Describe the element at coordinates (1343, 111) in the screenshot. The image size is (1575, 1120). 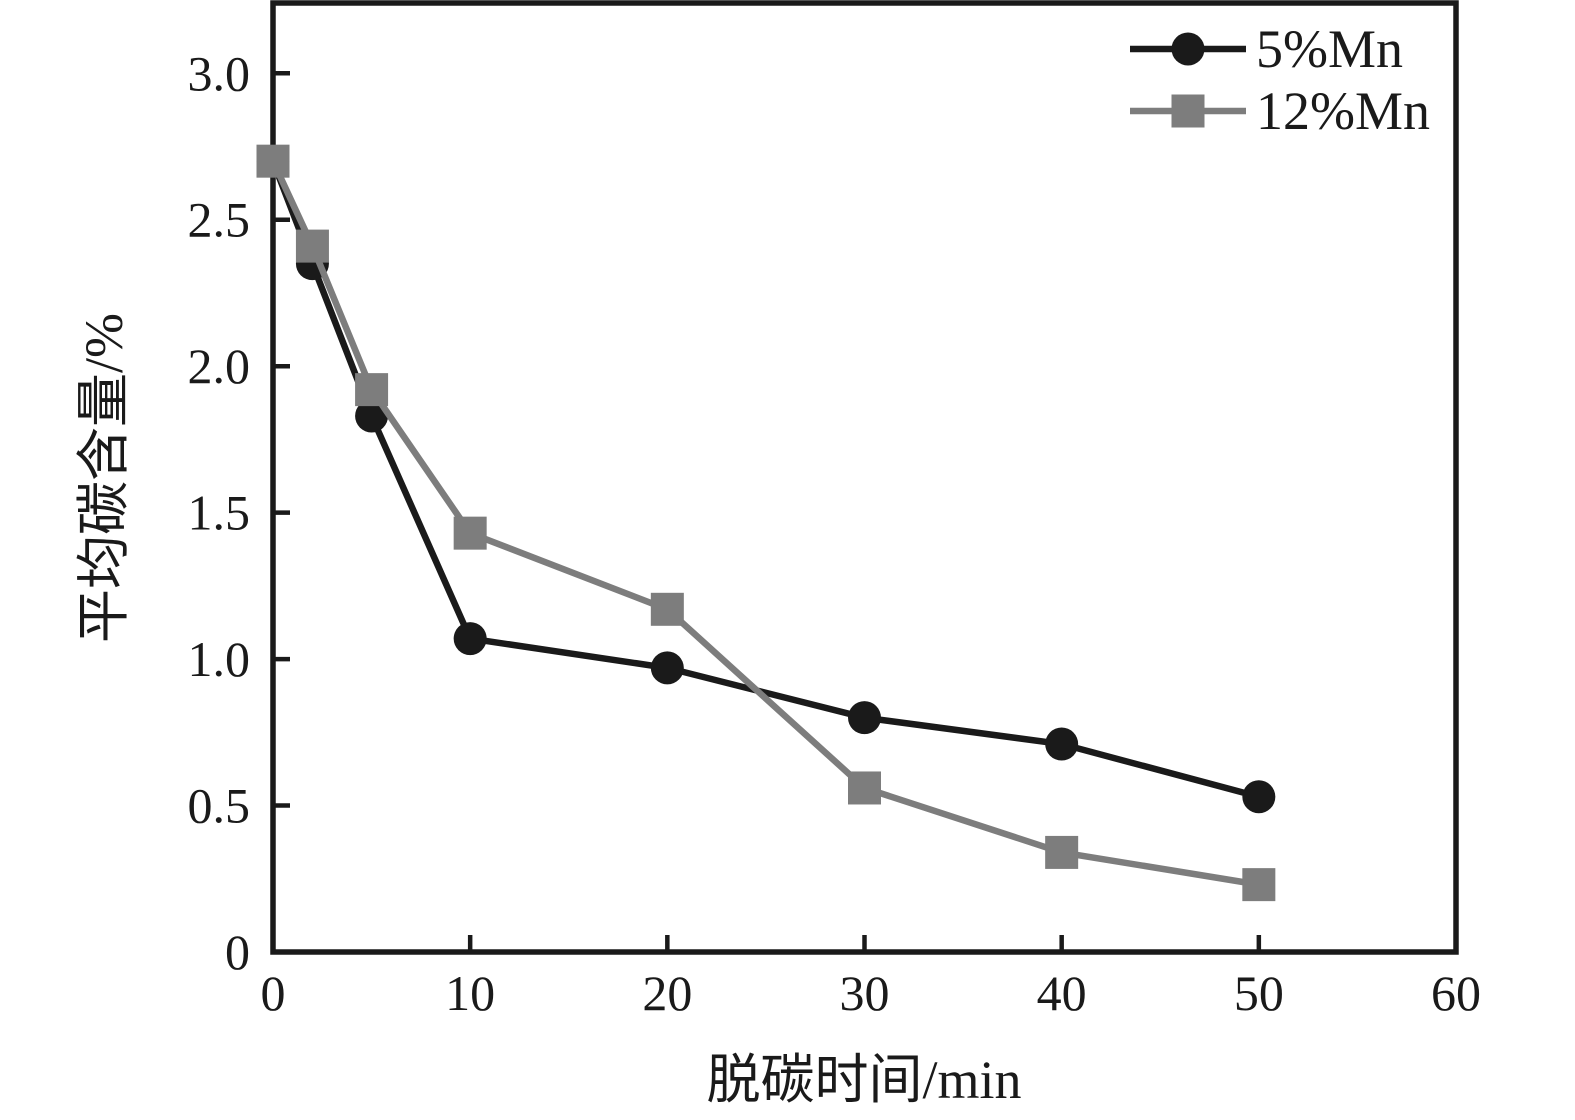
I see `legend-label-square: 12%Mn` at that location.